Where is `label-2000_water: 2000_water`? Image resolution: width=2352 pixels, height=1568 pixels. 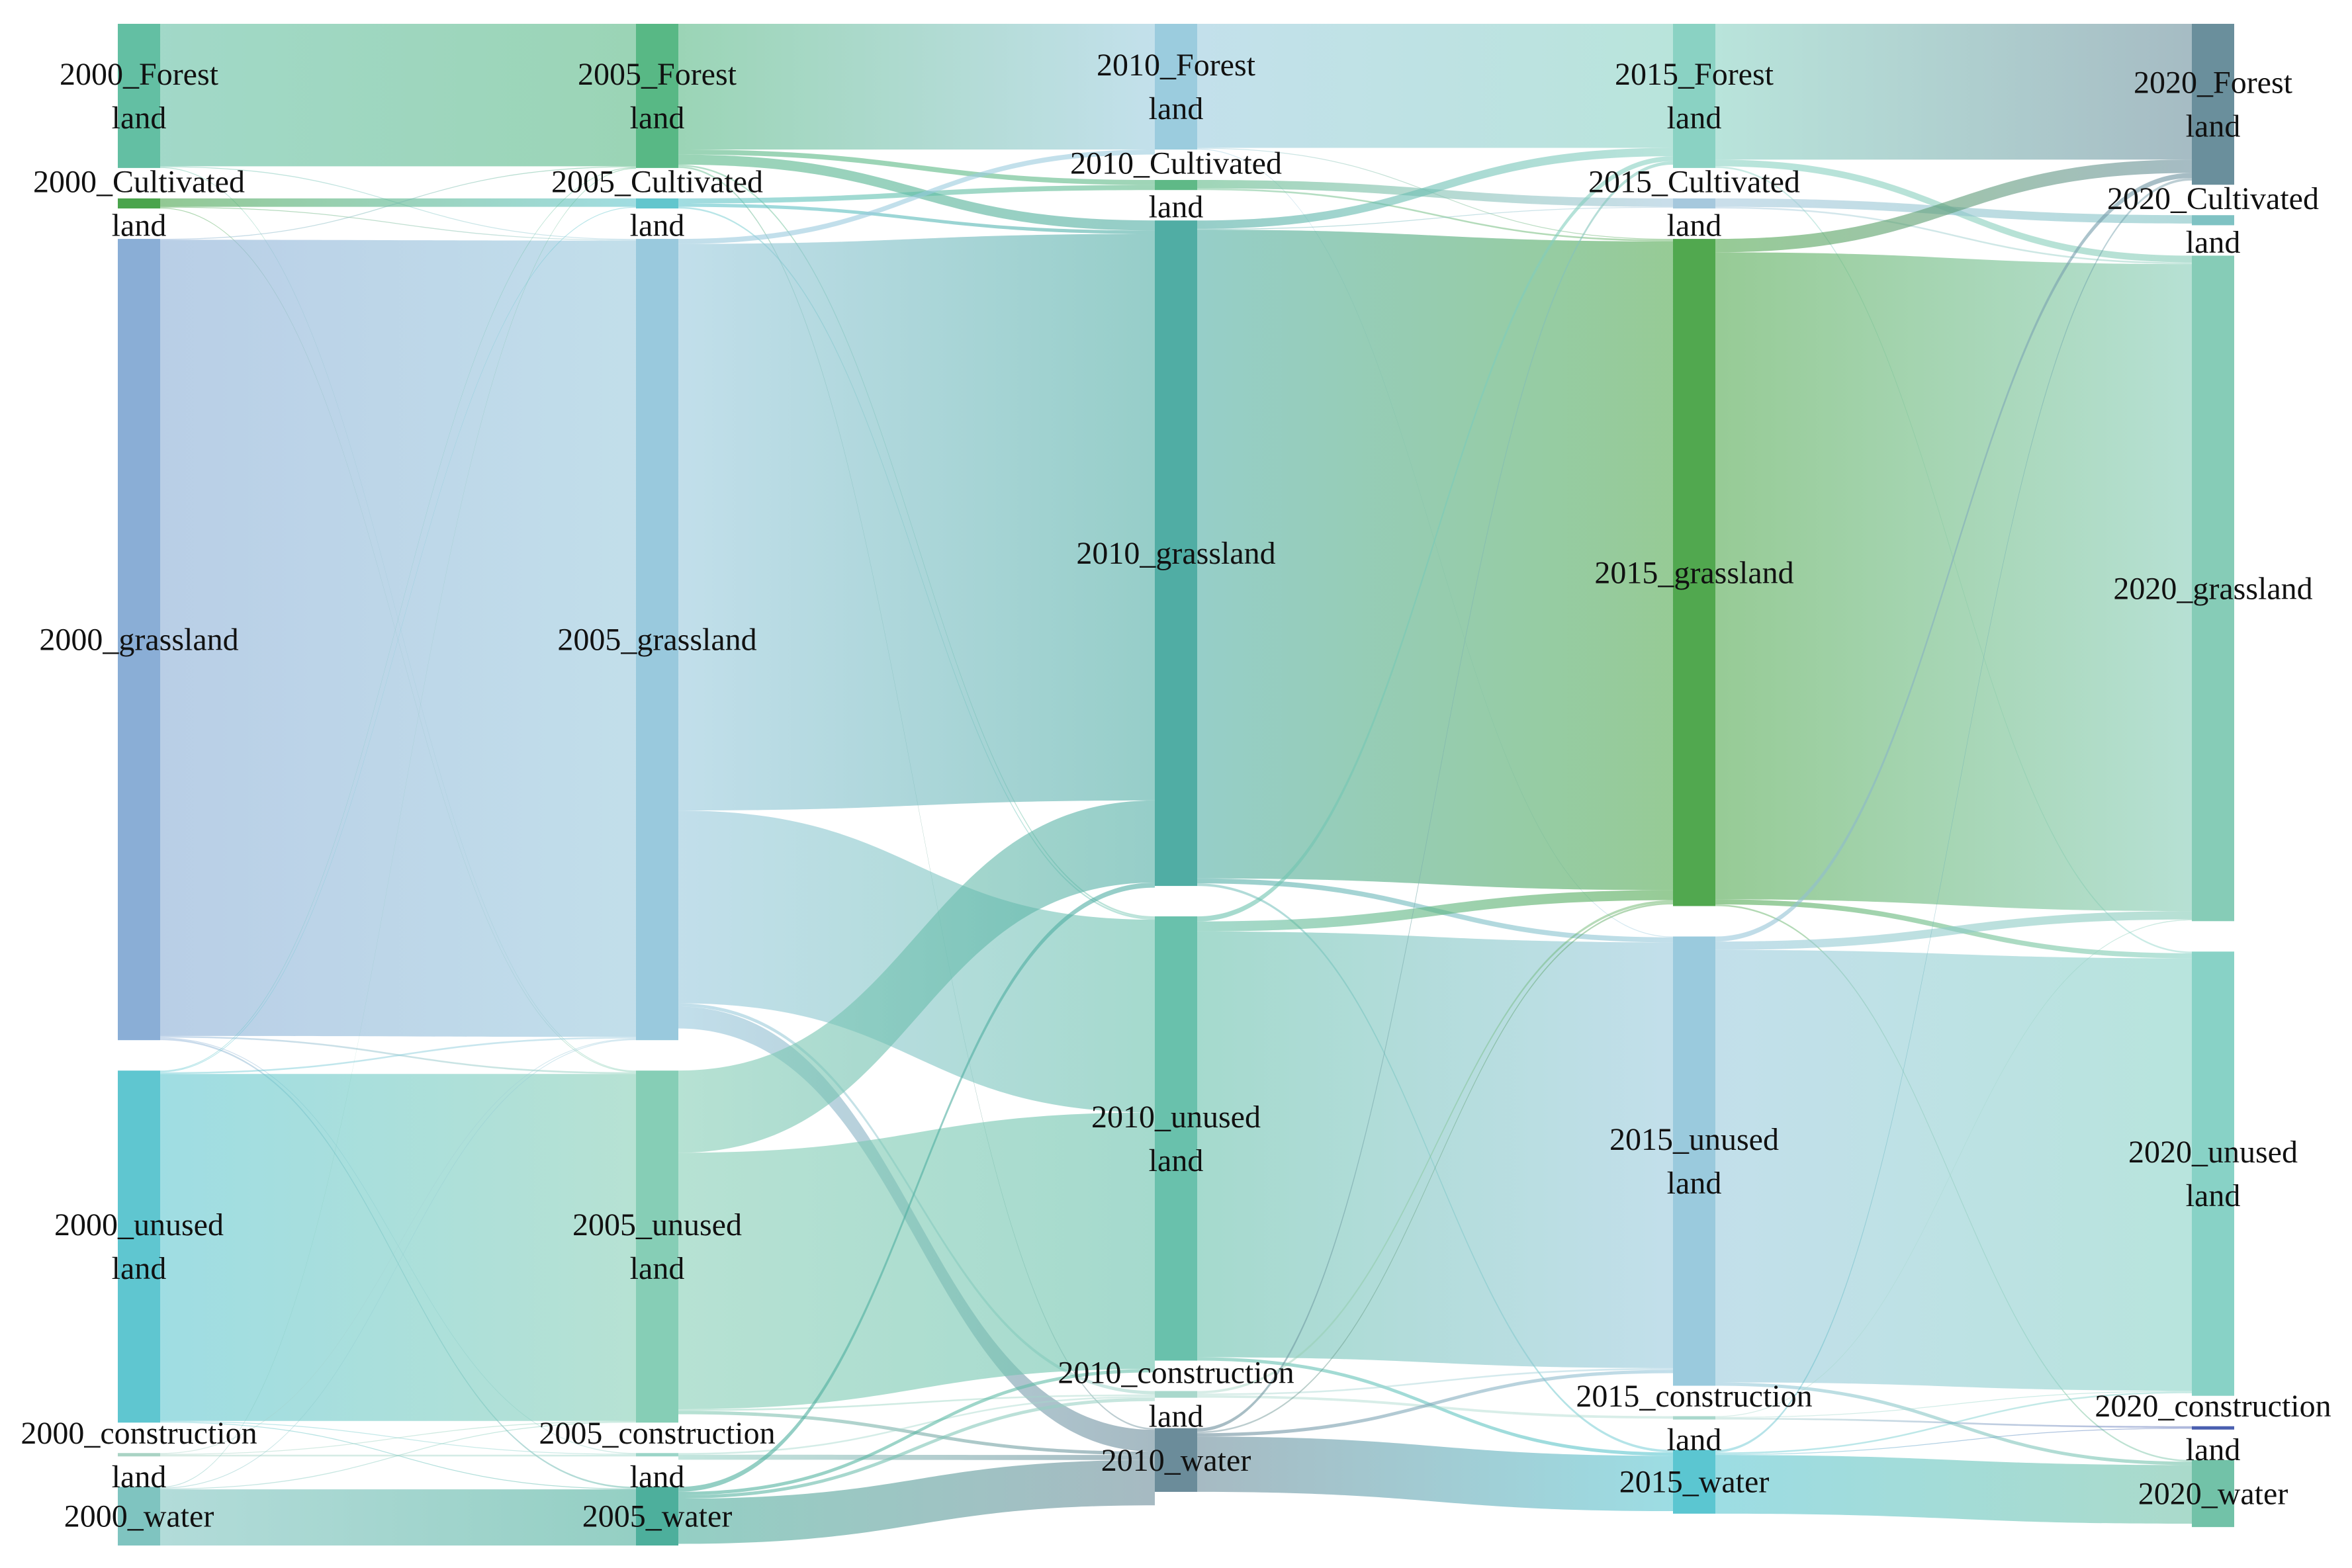
label-2000_water: 2000_water is located at coordinates (139, 1517).